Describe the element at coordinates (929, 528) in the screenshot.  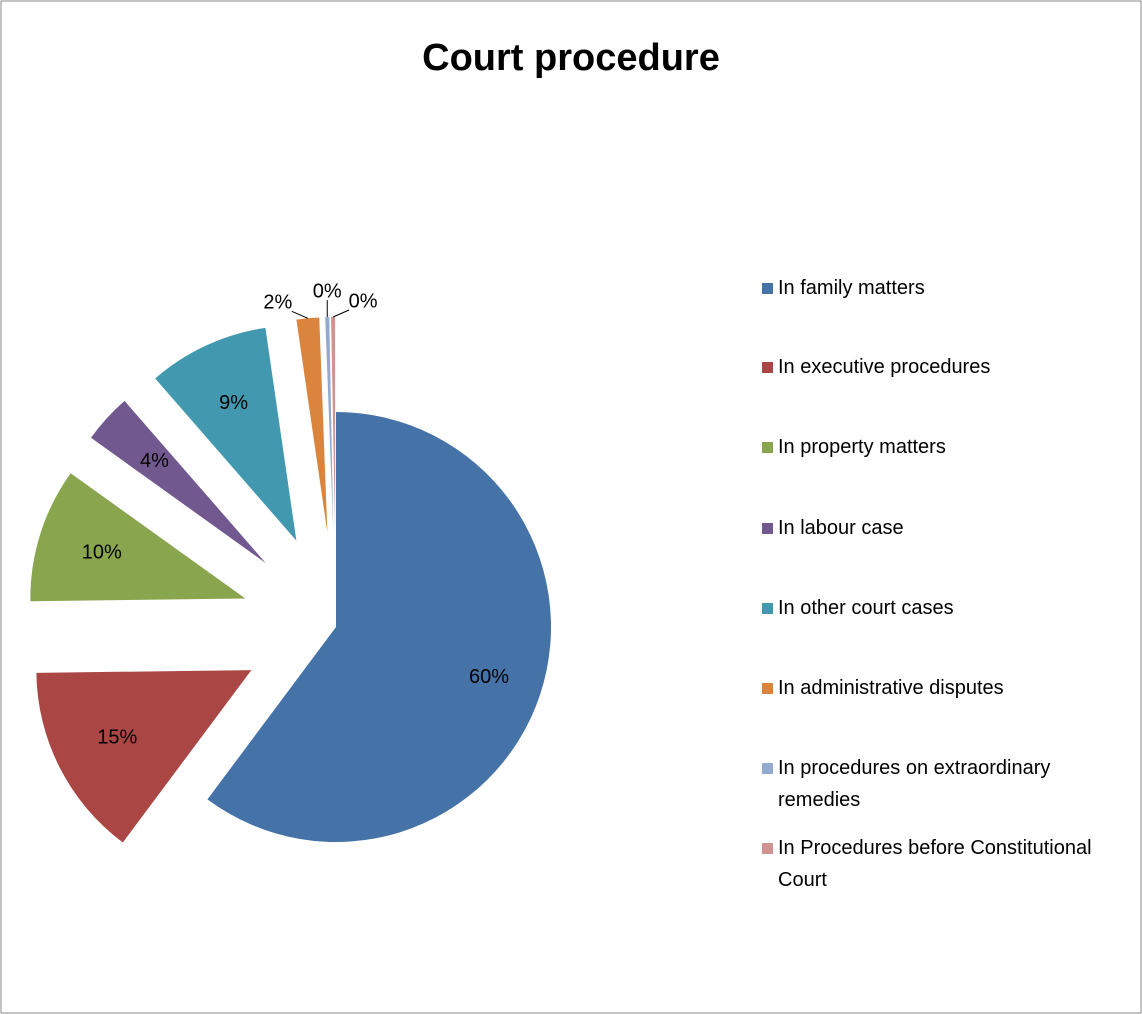
I see `legend-item: In labour case` at that location.